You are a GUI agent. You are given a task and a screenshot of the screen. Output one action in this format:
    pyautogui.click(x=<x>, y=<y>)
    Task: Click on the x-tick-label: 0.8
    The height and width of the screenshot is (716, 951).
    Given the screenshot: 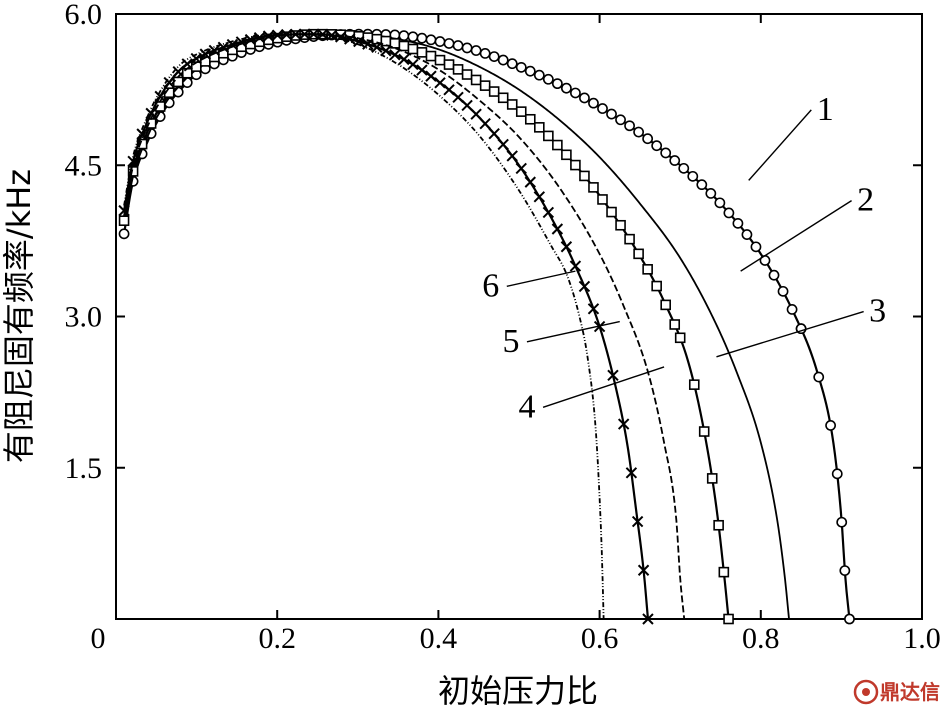 What is the action you would take?
    pyautogui.click(x=761, y=638)
    